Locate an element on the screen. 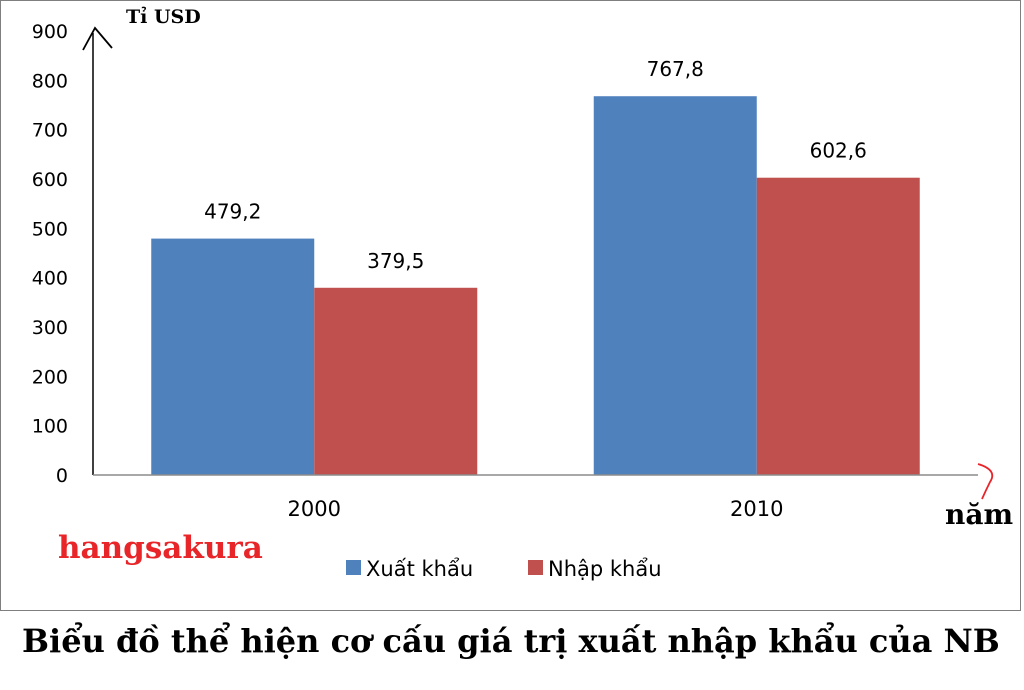 The height and width of the screenshot is (690, 1024). x-category-label: 2000 is located at coordinates (314, 509).